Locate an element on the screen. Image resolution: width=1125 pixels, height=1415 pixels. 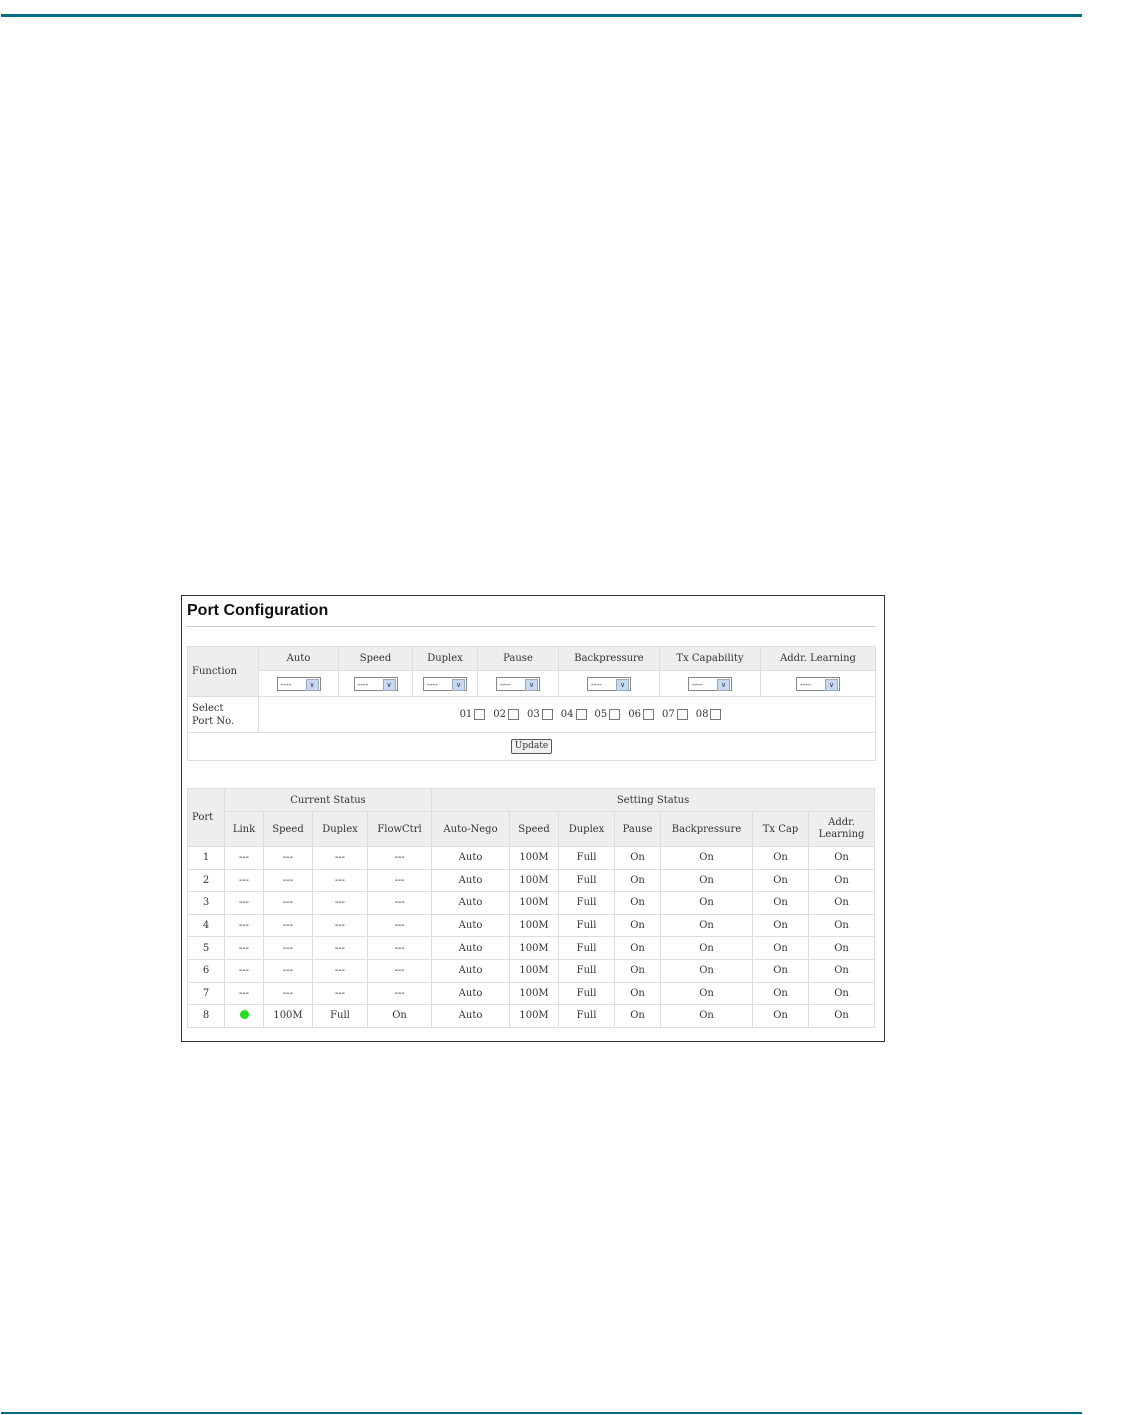
port-label-08: 08 is located at coordinates (702, 714).